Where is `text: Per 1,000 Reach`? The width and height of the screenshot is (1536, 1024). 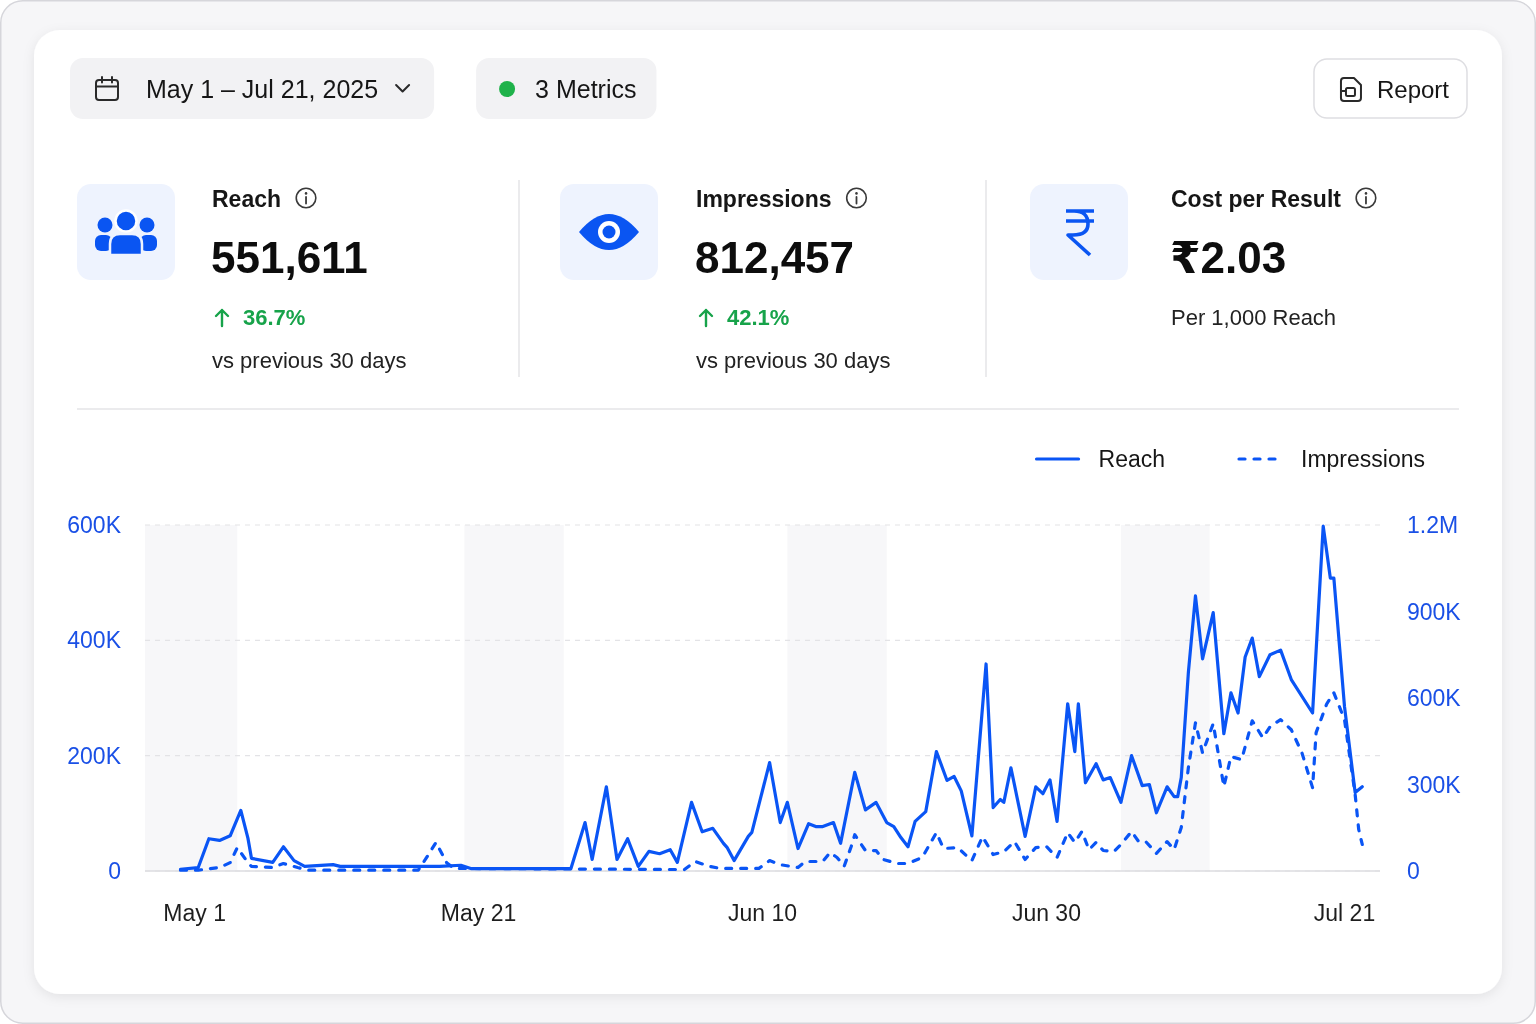
text: Per 1,000 Reach is located at coordinates (1254, 317).